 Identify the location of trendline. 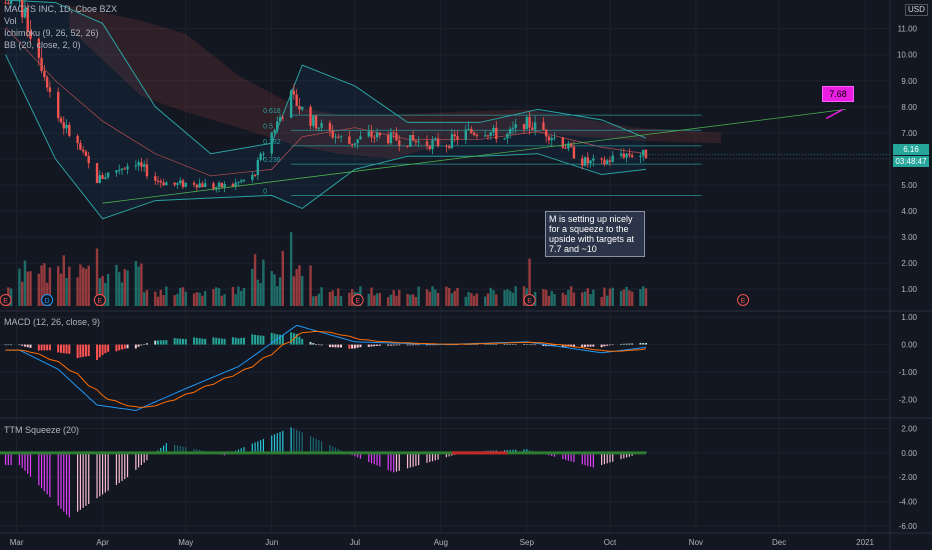
(496, 156).